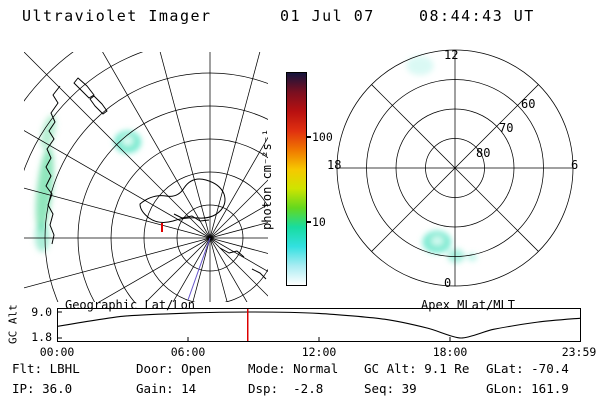 Image resolution: width=600 pixels, height=400 pixels. What do you see at coordinates (477, 16) in the screenshot?
I see `time-display: 08:44:43 UT` at bounding box center [477, 16].